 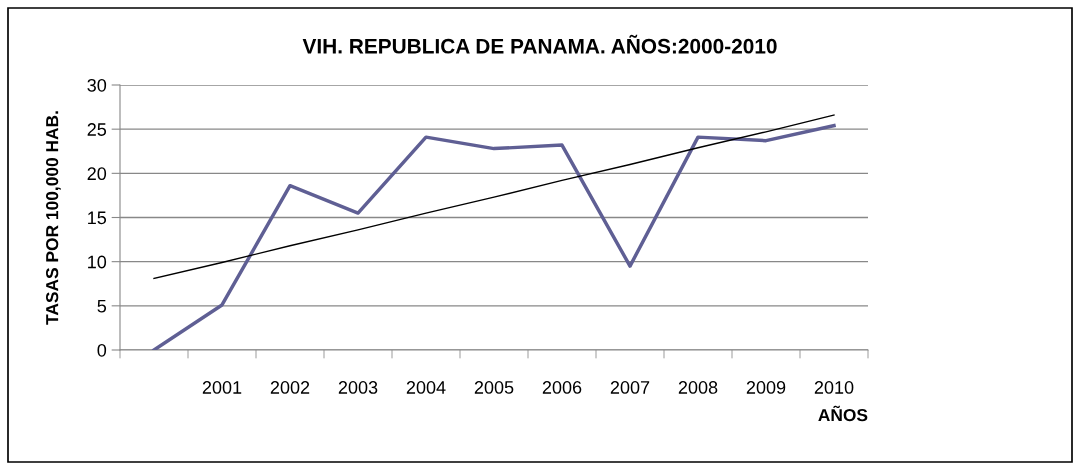 What do you see at coordinates (843, 413) in the screenshot?
I see `x-axis-title: AÑOS` at bounding box center [843, 413].